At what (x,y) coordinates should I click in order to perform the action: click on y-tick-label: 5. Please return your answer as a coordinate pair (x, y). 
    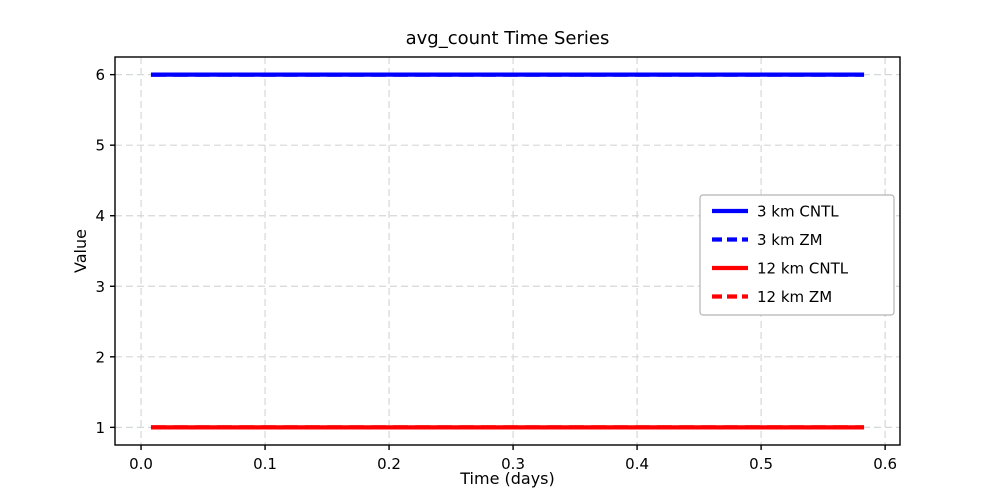
    Looking at the image, I should click on (100, 146).